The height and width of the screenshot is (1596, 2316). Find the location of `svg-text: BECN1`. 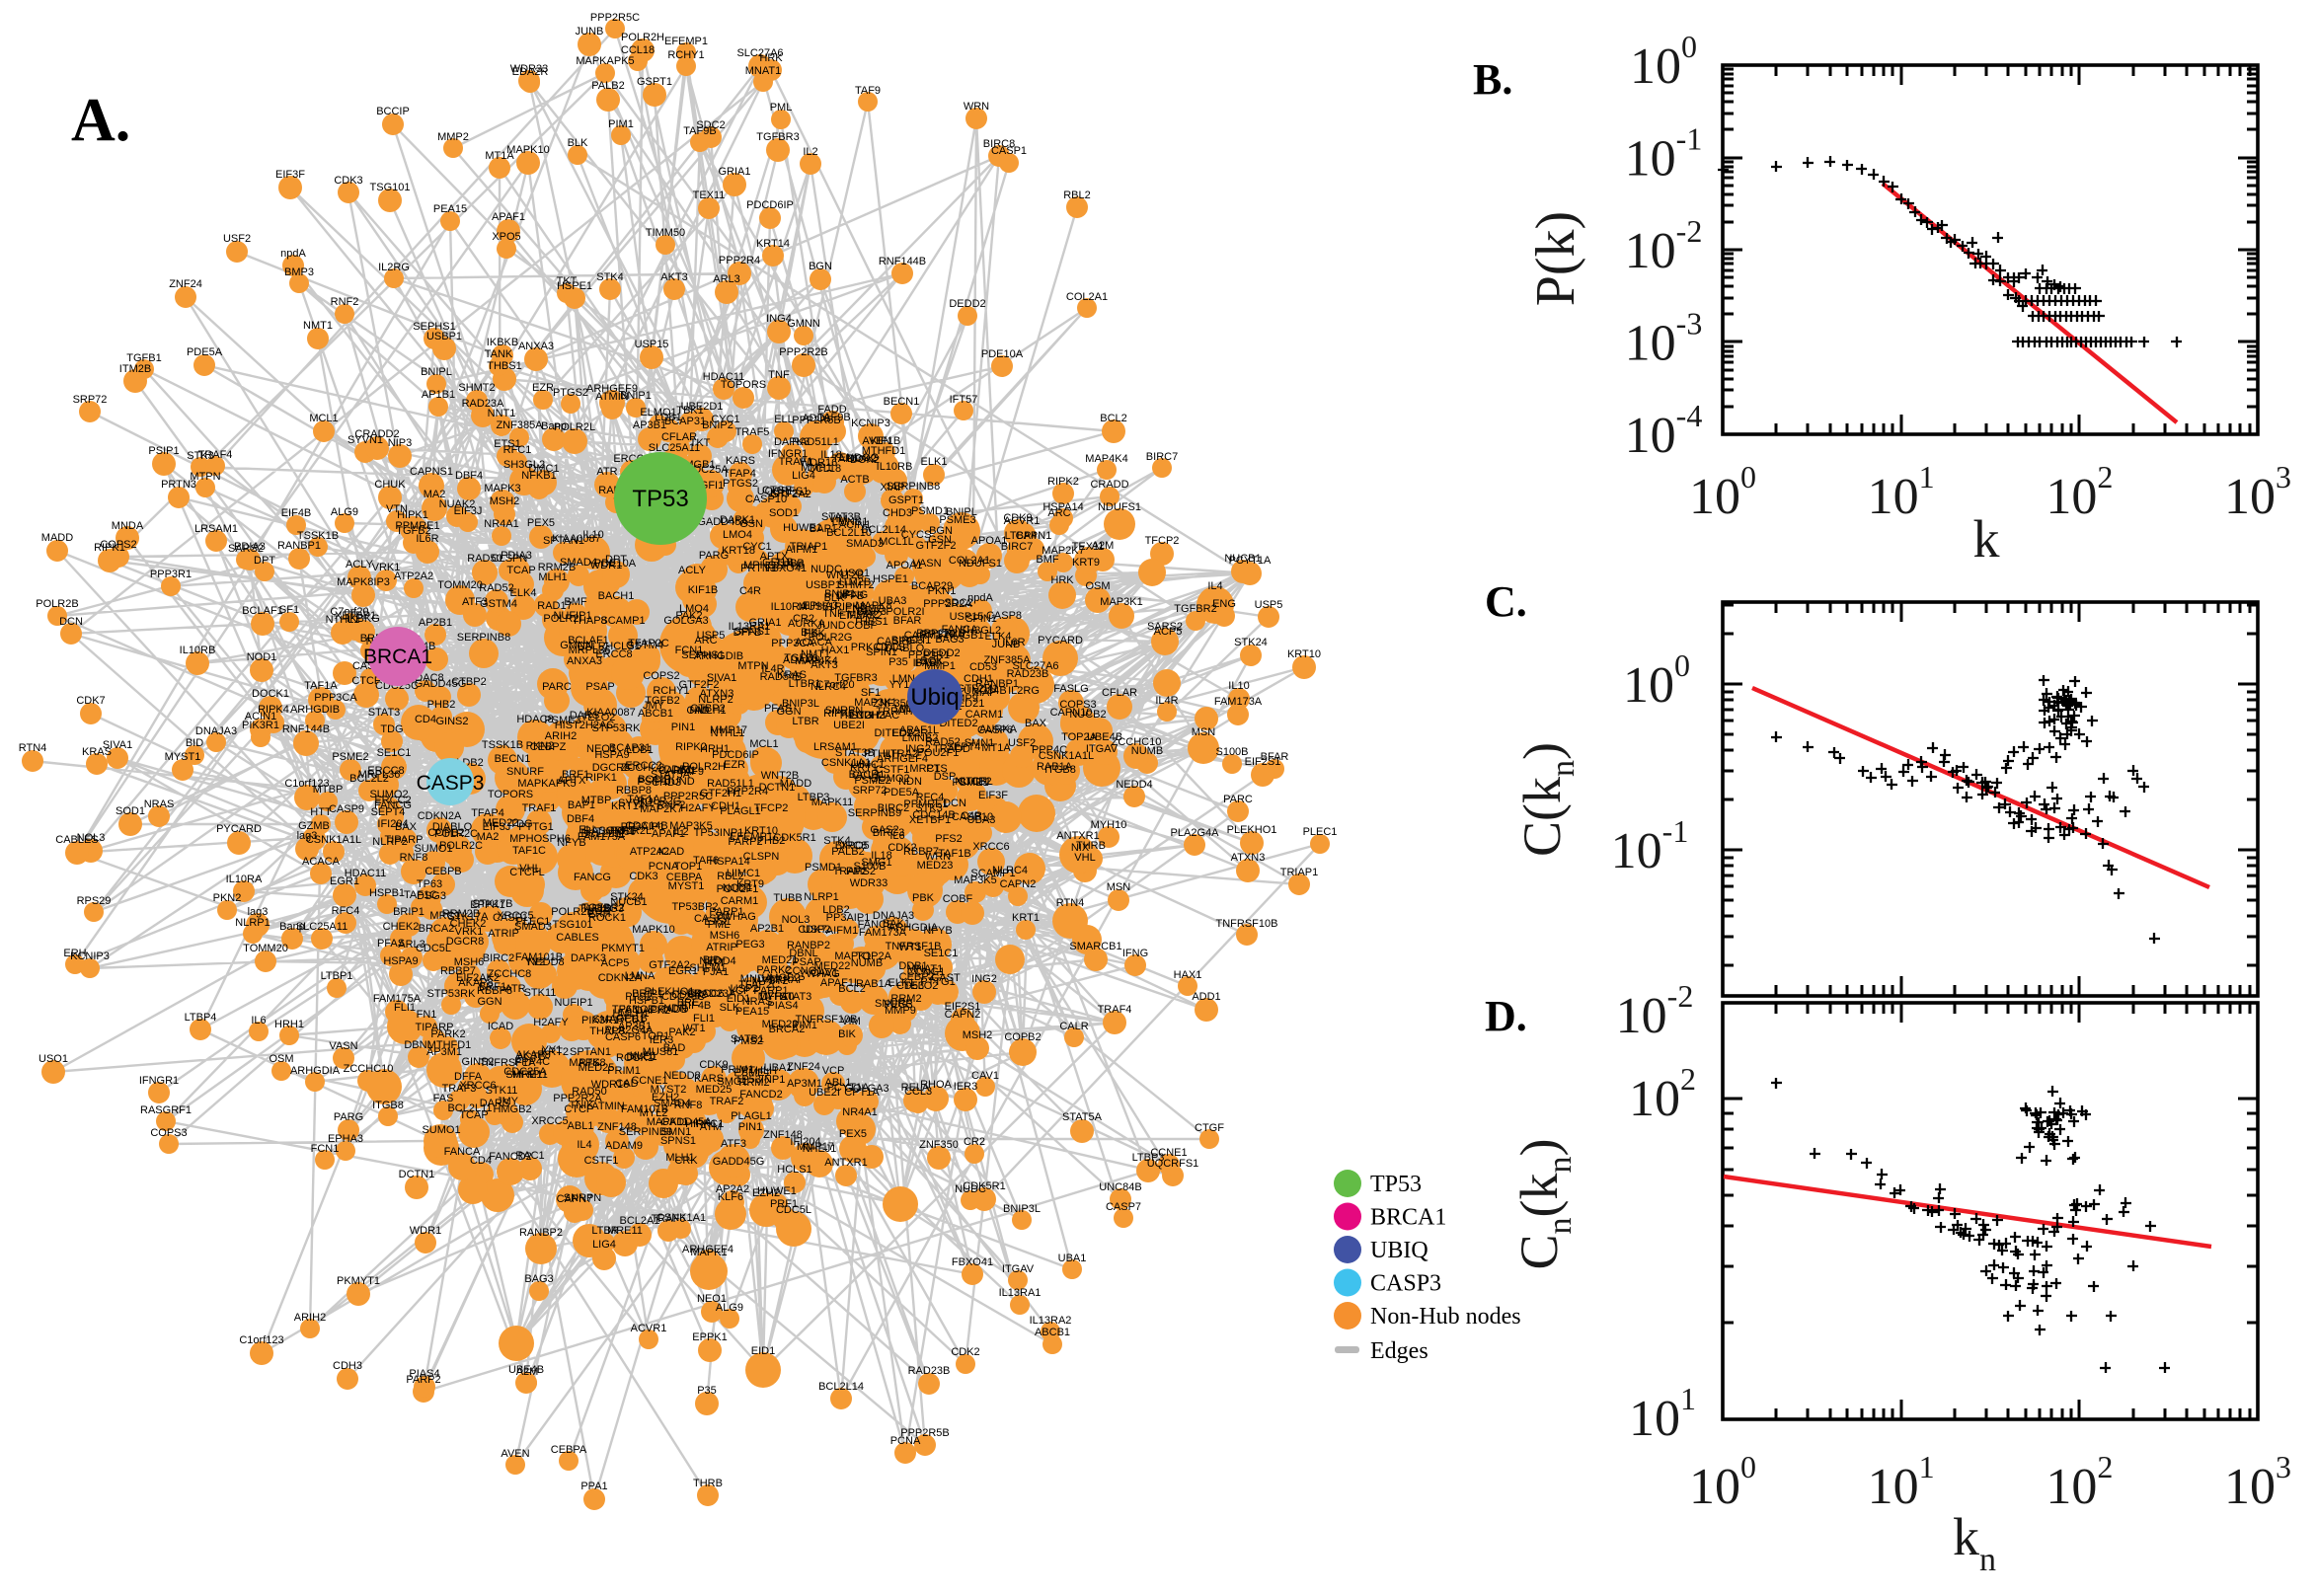

svg-text: BECN1 is located at coordinates (902, 402).